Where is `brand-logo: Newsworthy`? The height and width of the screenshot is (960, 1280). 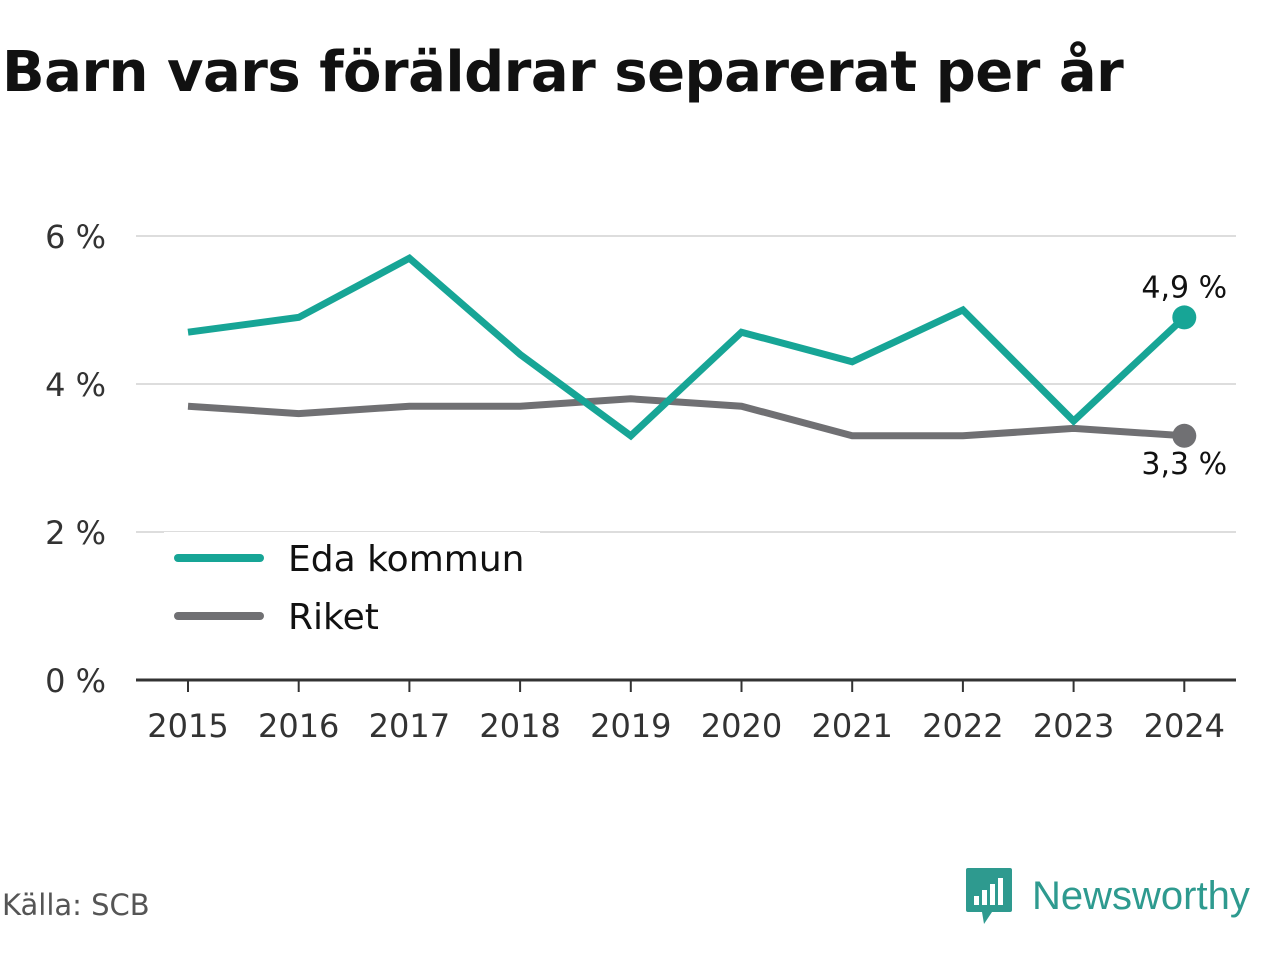
brand-logo: Newsworthy is located at coordinates (1107, 896).